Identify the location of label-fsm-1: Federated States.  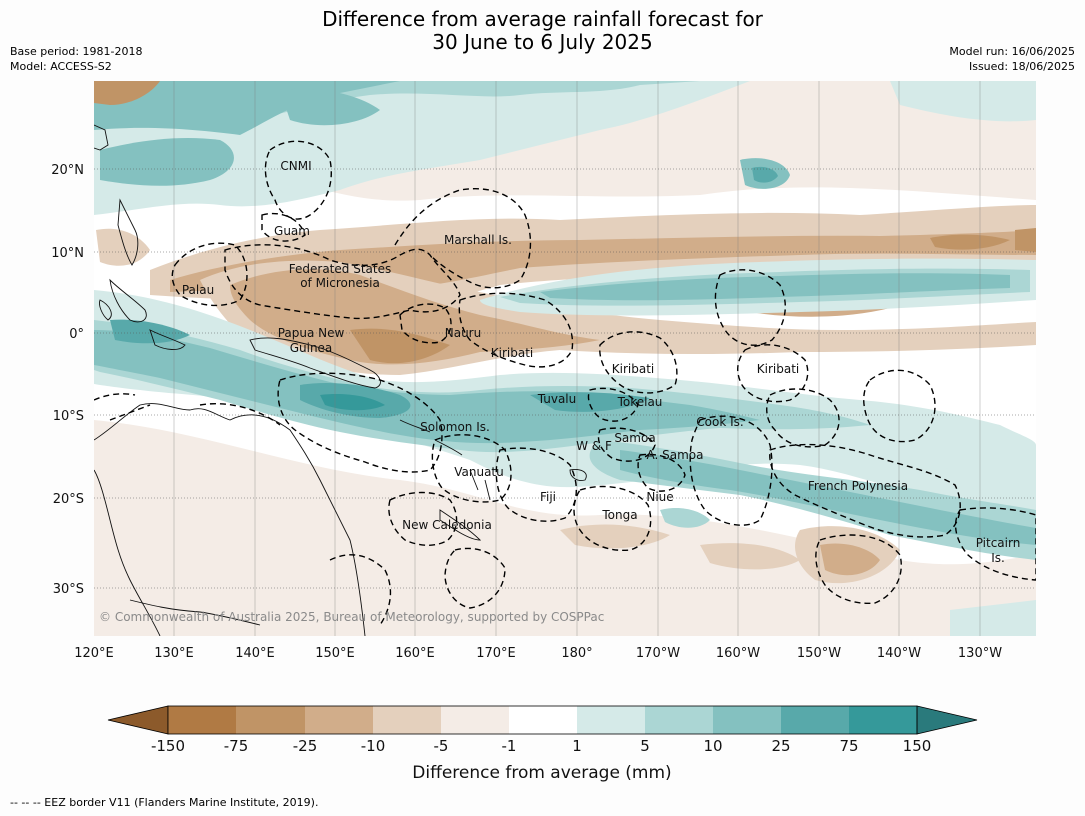
(340, 269).